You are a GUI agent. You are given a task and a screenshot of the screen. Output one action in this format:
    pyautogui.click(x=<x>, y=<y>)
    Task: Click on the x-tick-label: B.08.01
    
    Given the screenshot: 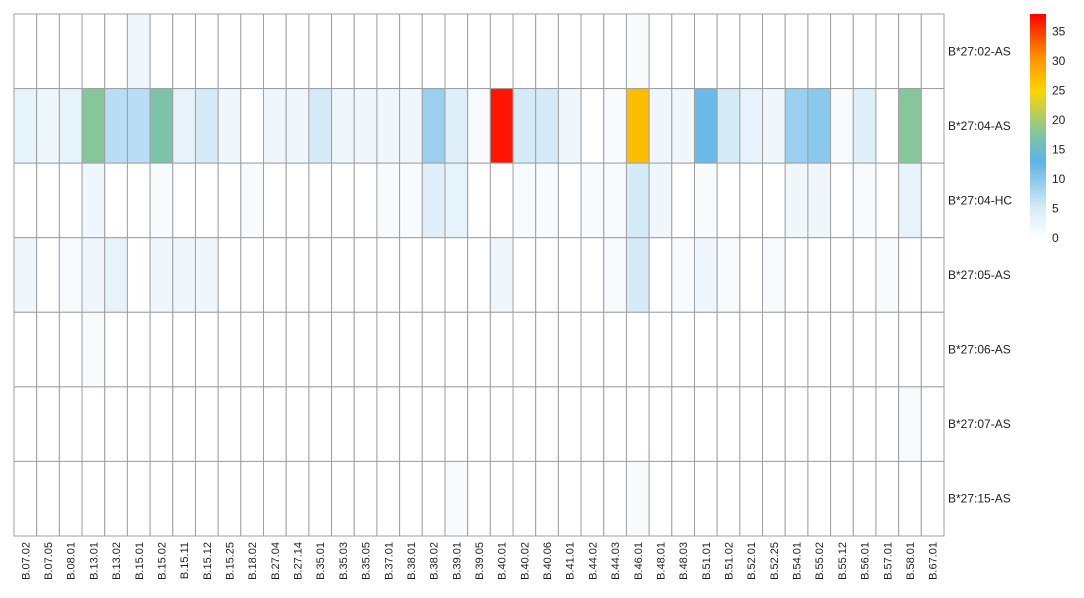 What is the action you would take?
    pyautogui.click(x=72, y=561)
    